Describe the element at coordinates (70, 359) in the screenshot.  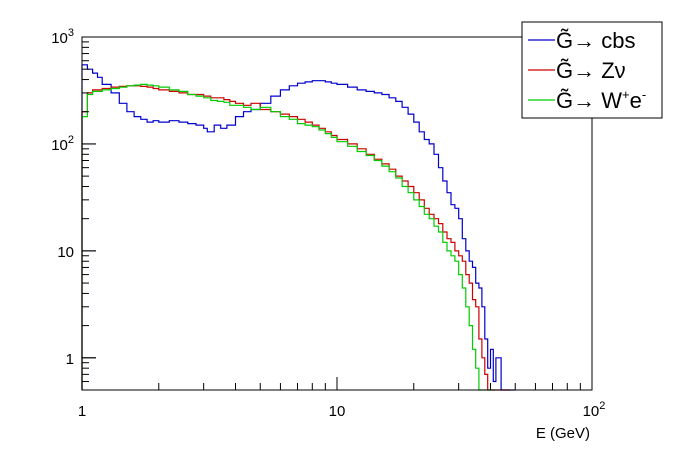
I see `y-tick-label: 1` at that location.